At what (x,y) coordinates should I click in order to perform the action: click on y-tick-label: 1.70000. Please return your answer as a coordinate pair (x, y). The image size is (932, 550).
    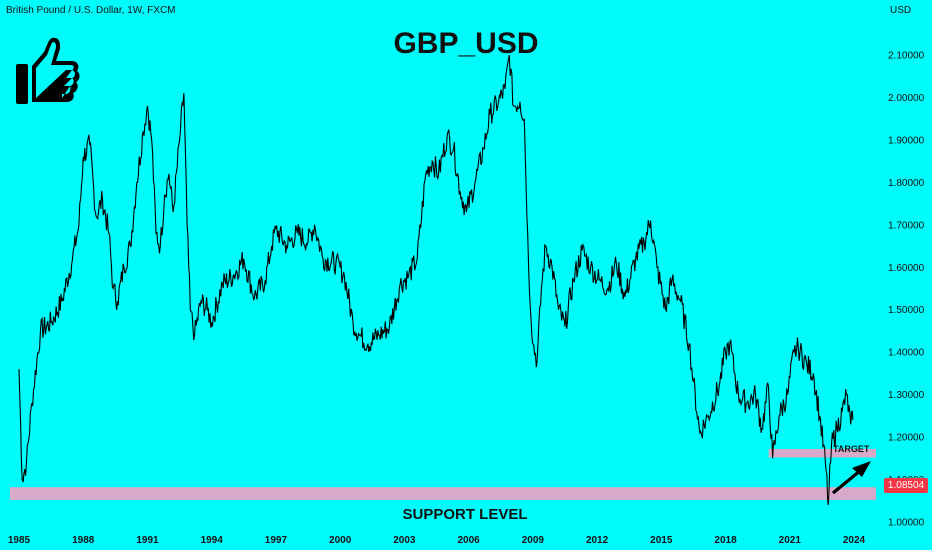
    Looking at the image, I should click on (906, 225).